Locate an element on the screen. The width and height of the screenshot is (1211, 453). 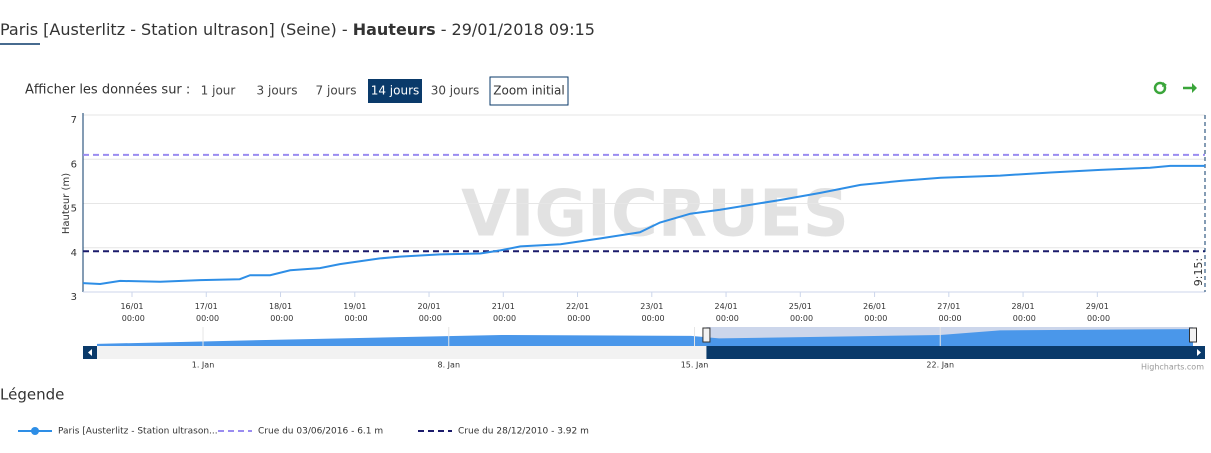
range-label: 14 jours is located at coordinates (395, 91).